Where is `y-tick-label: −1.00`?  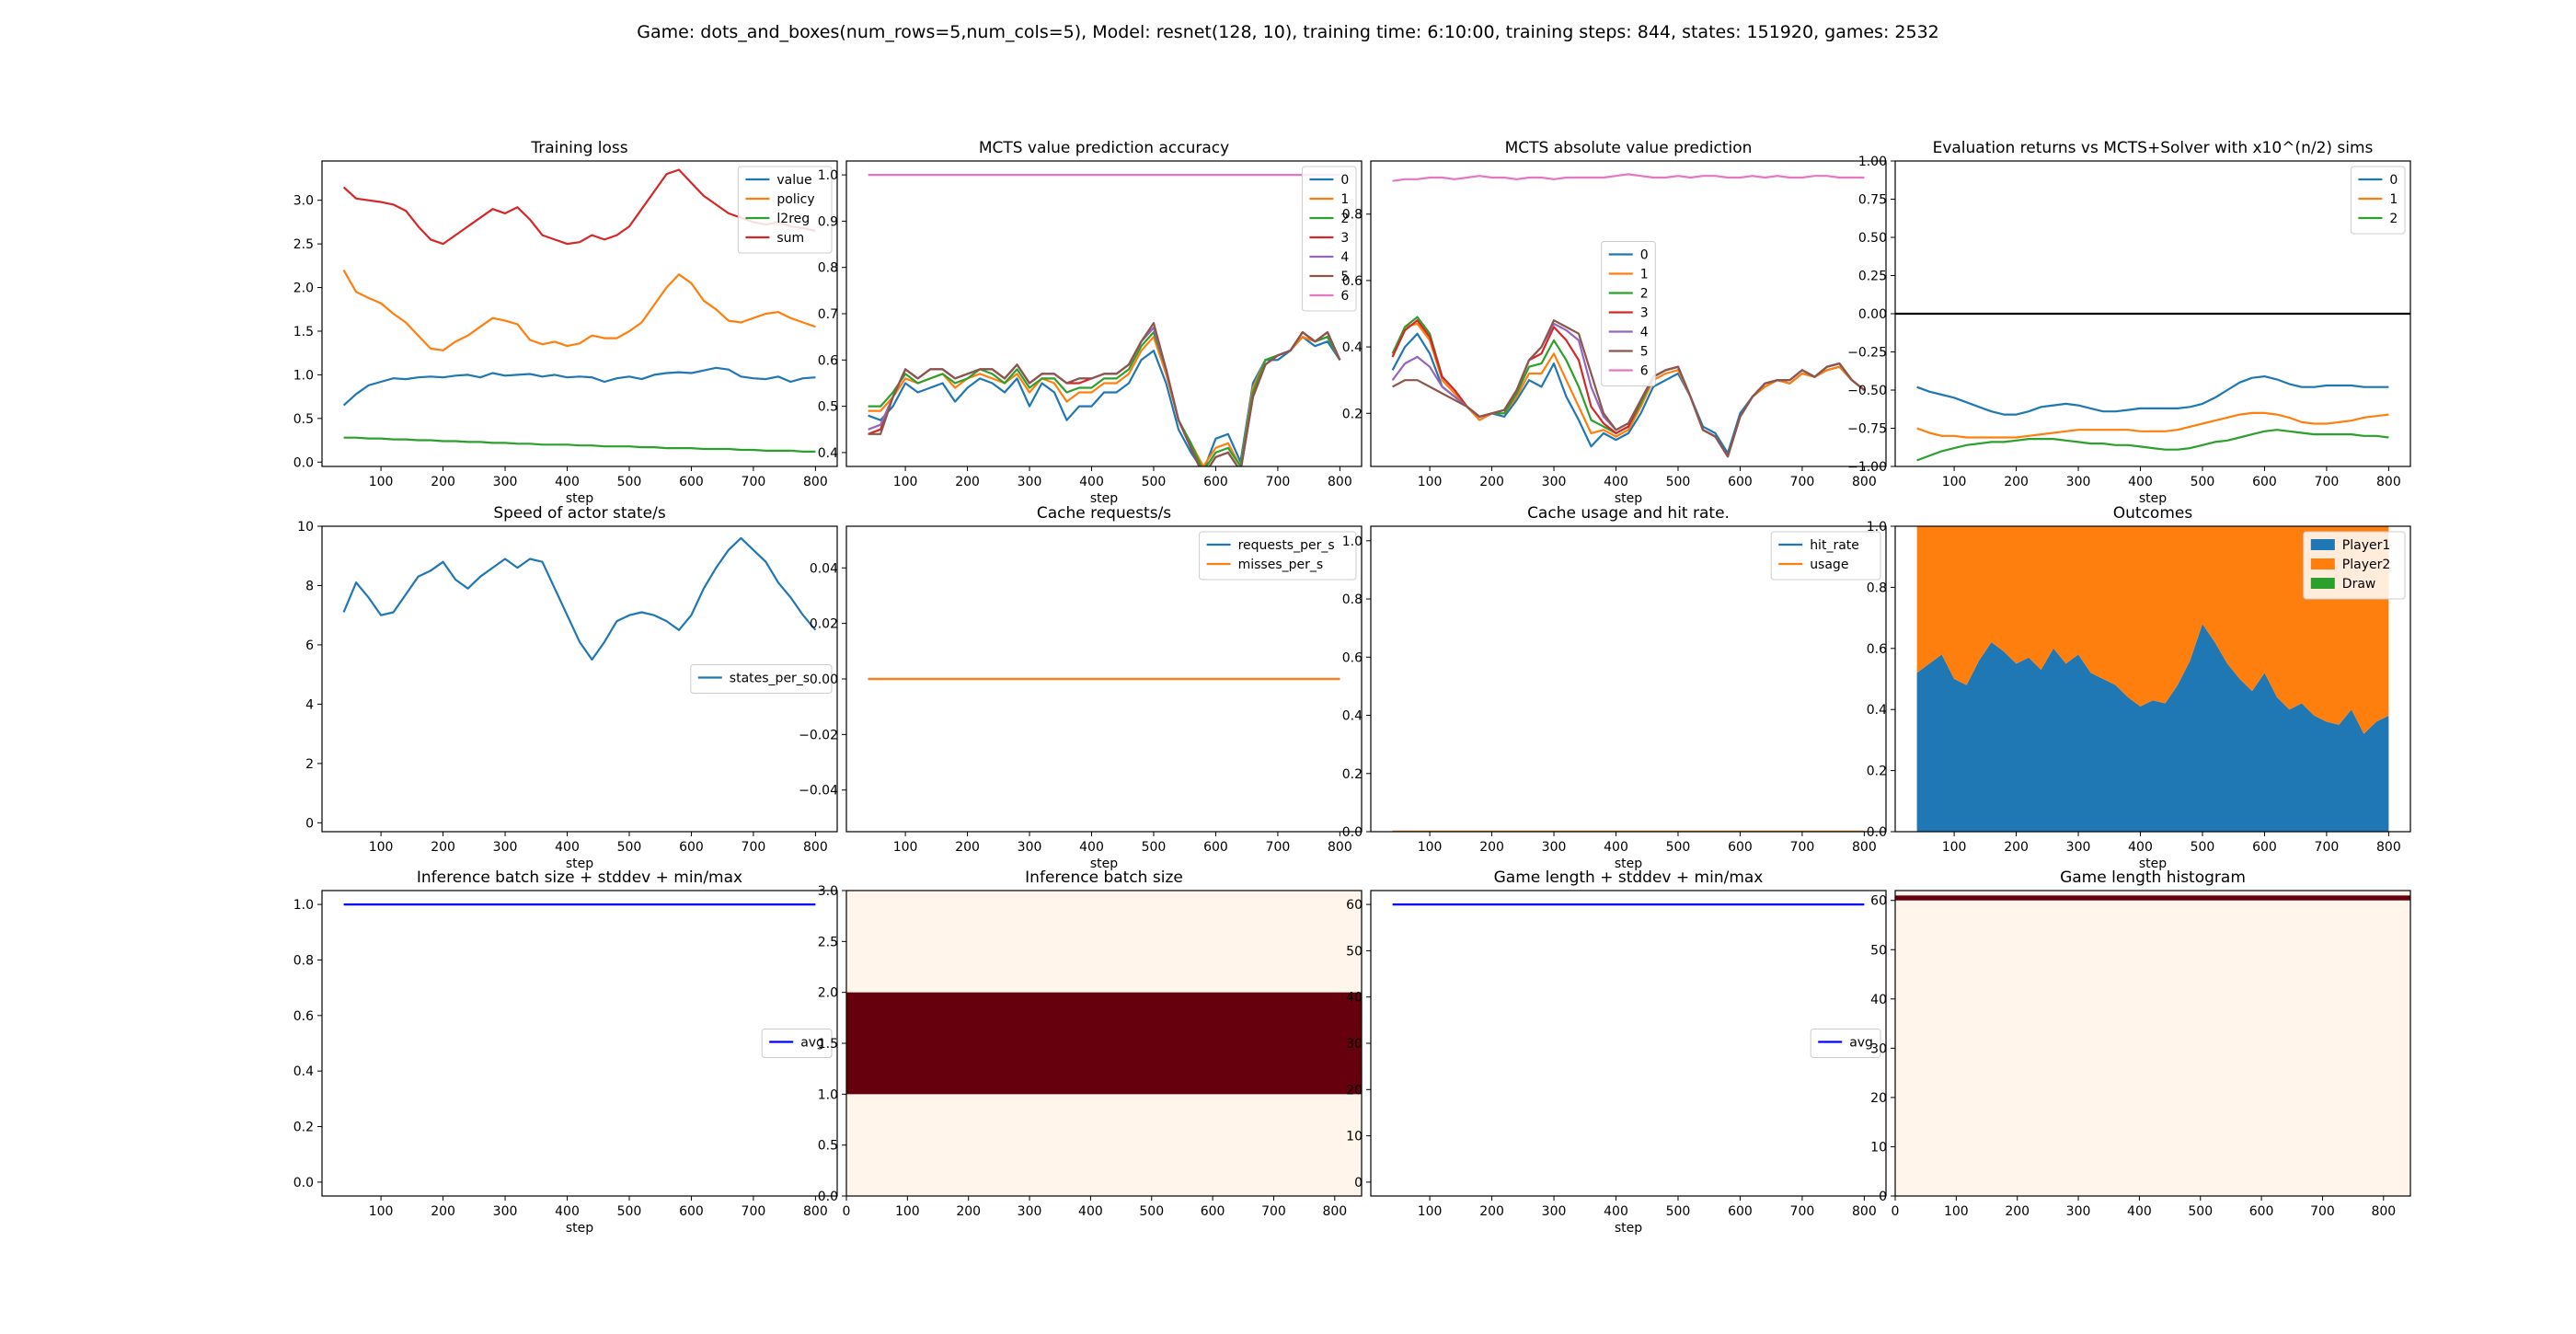
y-tick-label: −1.00 is located at coordinates (1867, 467).